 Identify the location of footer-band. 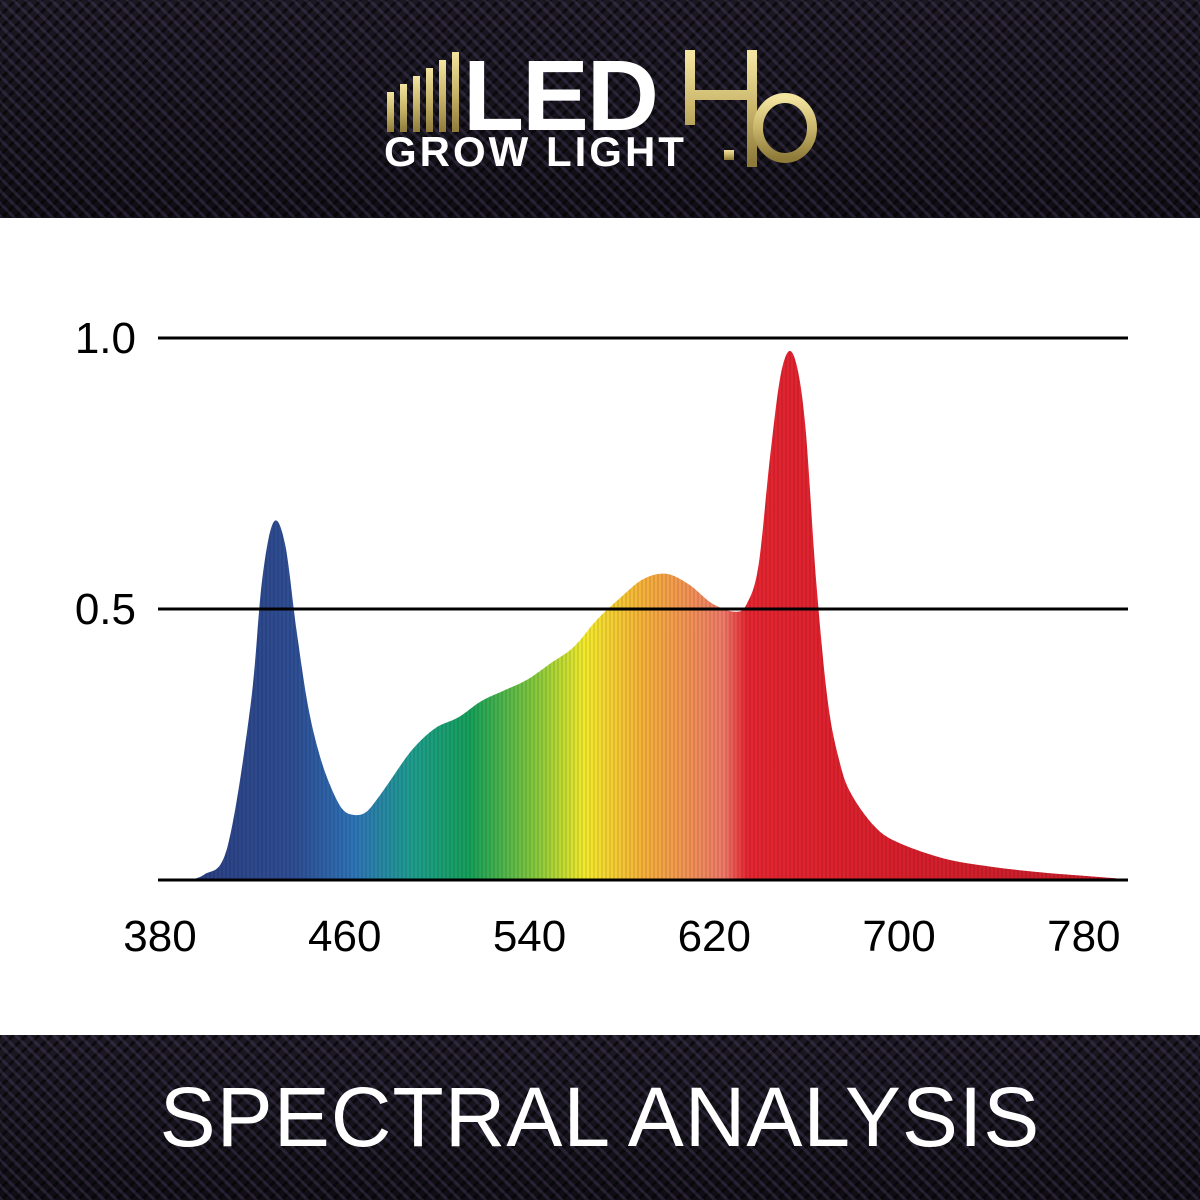
(600, 1117).